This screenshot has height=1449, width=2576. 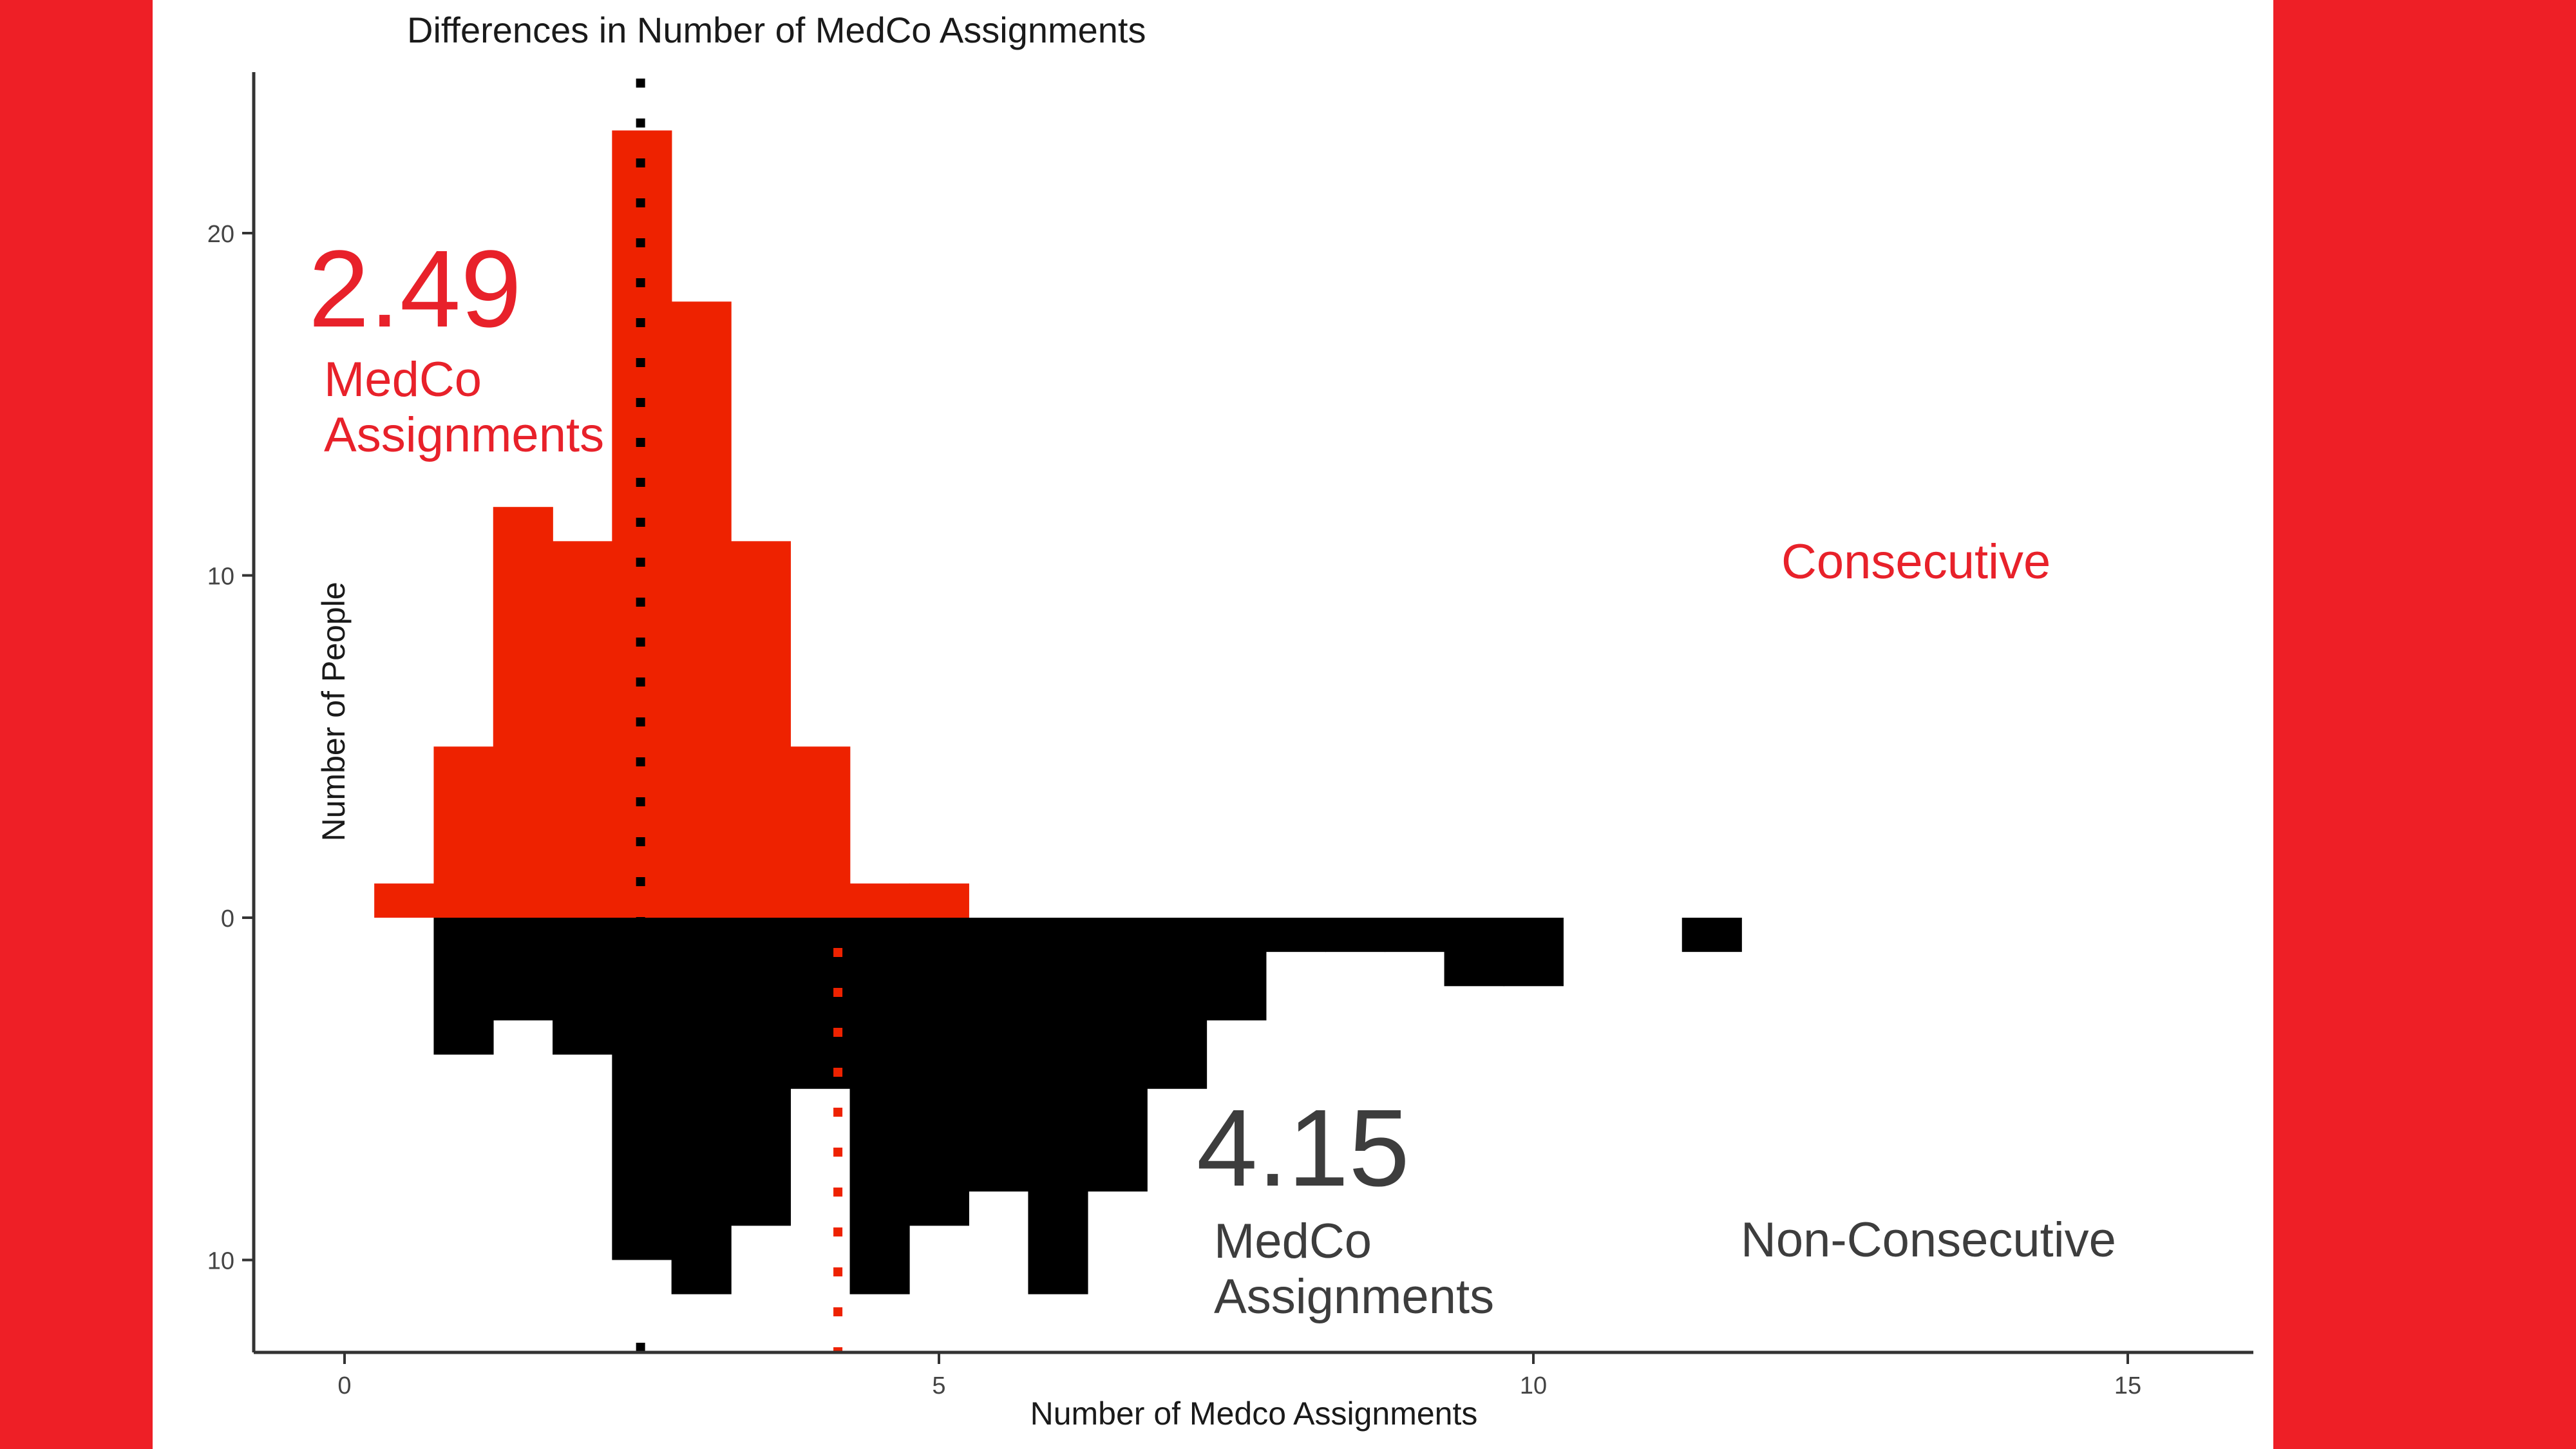 What do you see at coordinates (403, 380) in the screenshot?
I see `consecutive-mean-label-line1: MedCo` at bounding box center [403, 380].